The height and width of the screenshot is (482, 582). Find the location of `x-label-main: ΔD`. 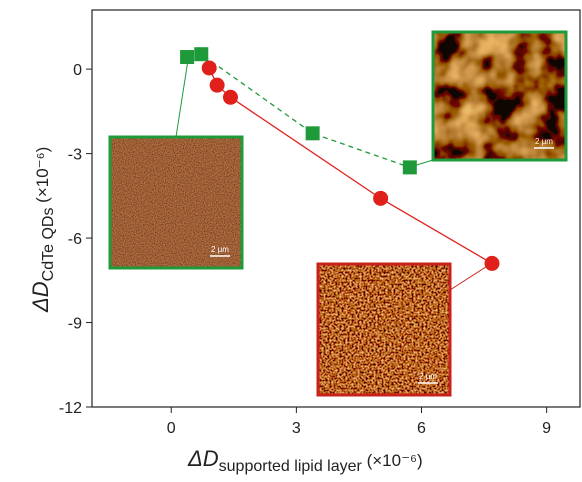

x-label-main: ΔD is located at coordinates (203, 458).